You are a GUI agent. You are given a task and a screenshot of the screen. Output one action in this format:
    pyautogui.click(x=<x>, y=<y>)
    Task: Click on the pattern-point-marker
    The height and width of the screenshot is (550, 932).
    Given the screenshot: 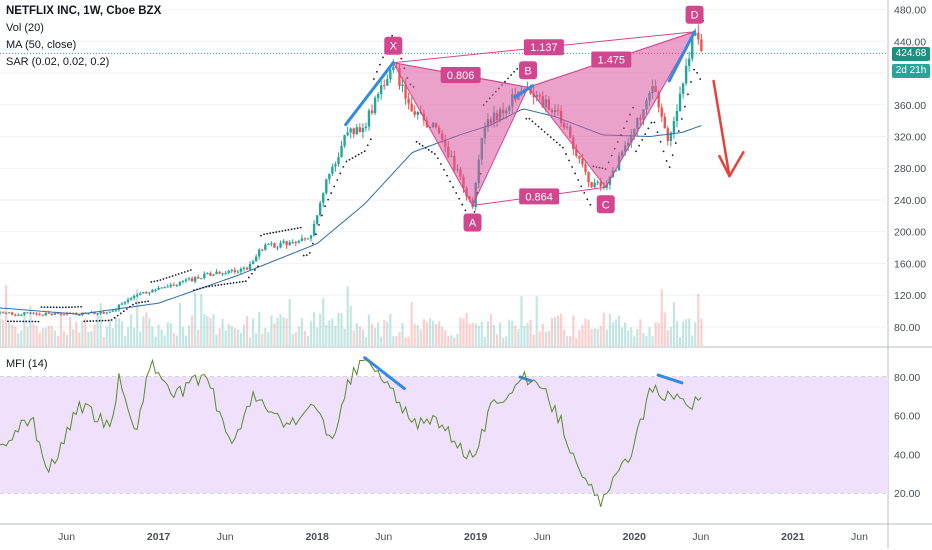 What is the action you would take?
    pyautogui.click(x=528, y=70)
    